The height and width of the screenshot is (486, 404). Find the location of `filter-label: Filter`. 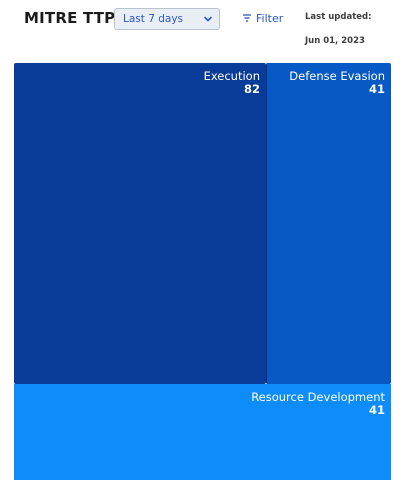

filter-label: Filter is located at coordinates (270, 18).